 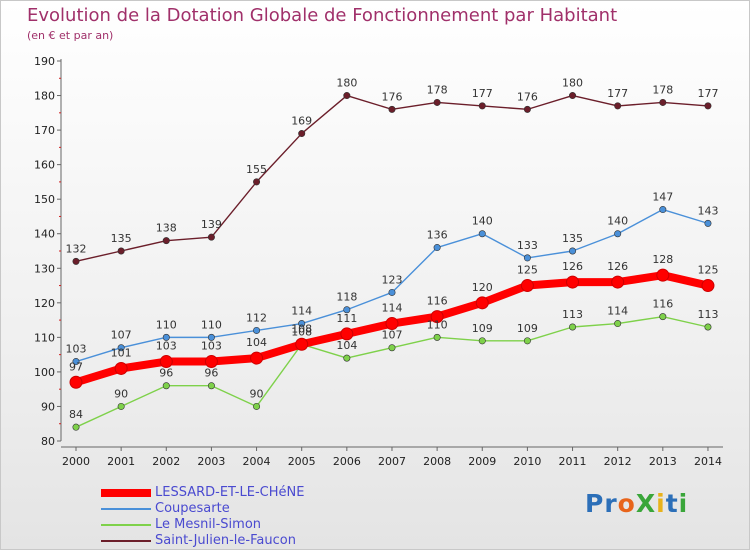 I want to click on data-label: 155, so click(x=256, y=169).